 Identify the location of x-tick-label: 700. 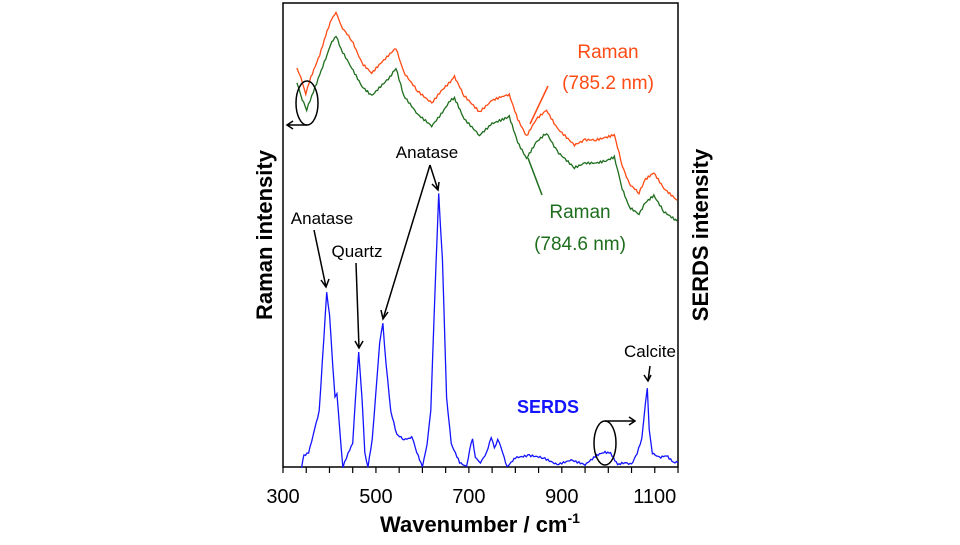
(468, 497).